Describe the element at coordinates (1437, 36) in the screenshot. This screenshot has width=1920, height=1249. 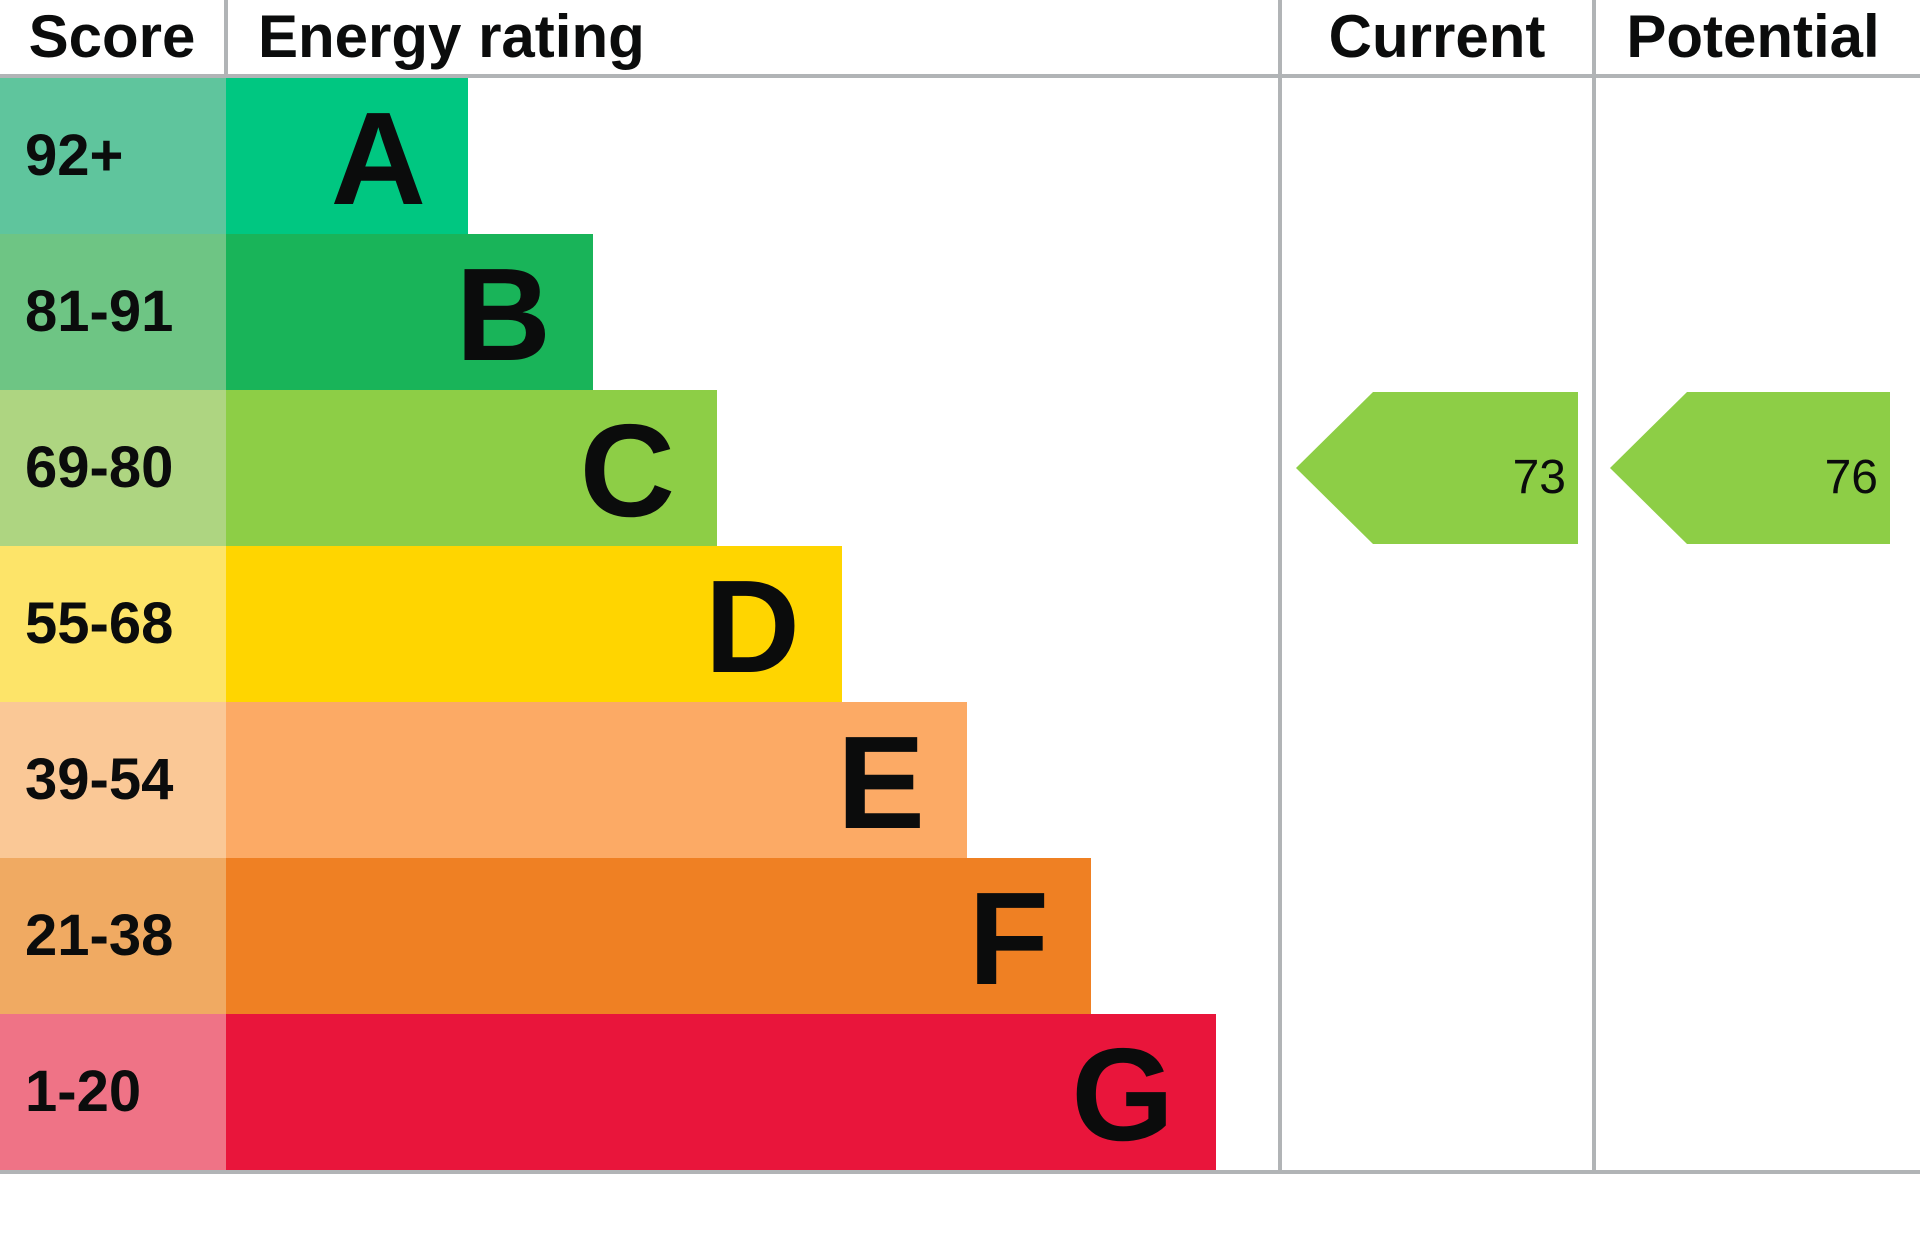
I see `header-current: Current` at that location.